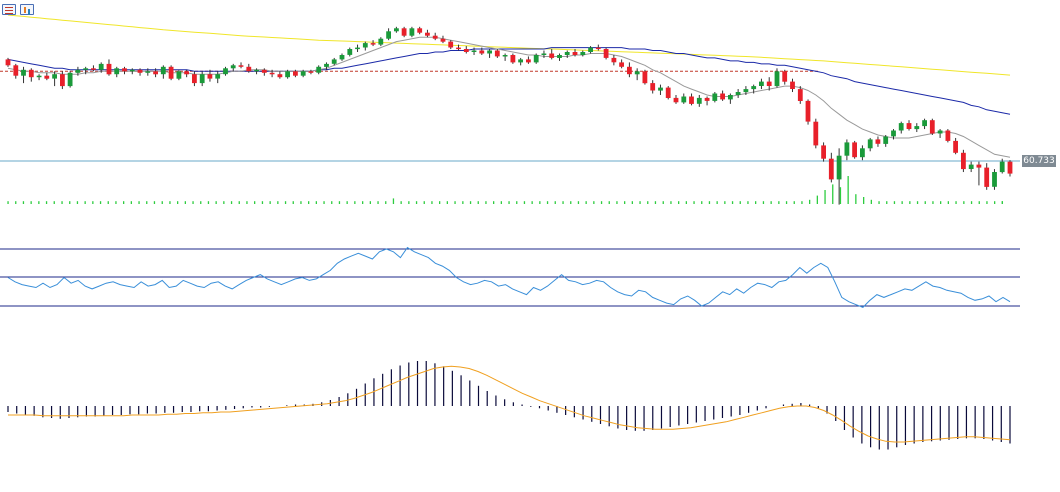  I want to click on slow-ma-line, so click(509, 45).